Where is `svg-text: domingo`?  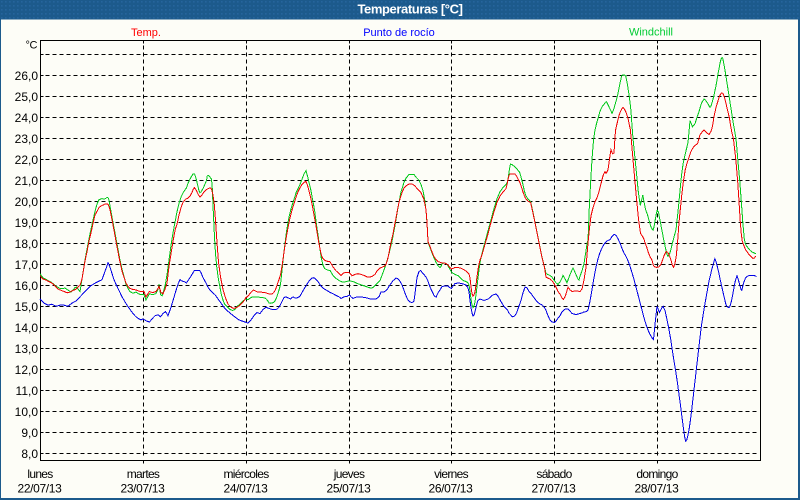 svg-text: domingo is located at coordinates (657, 474).